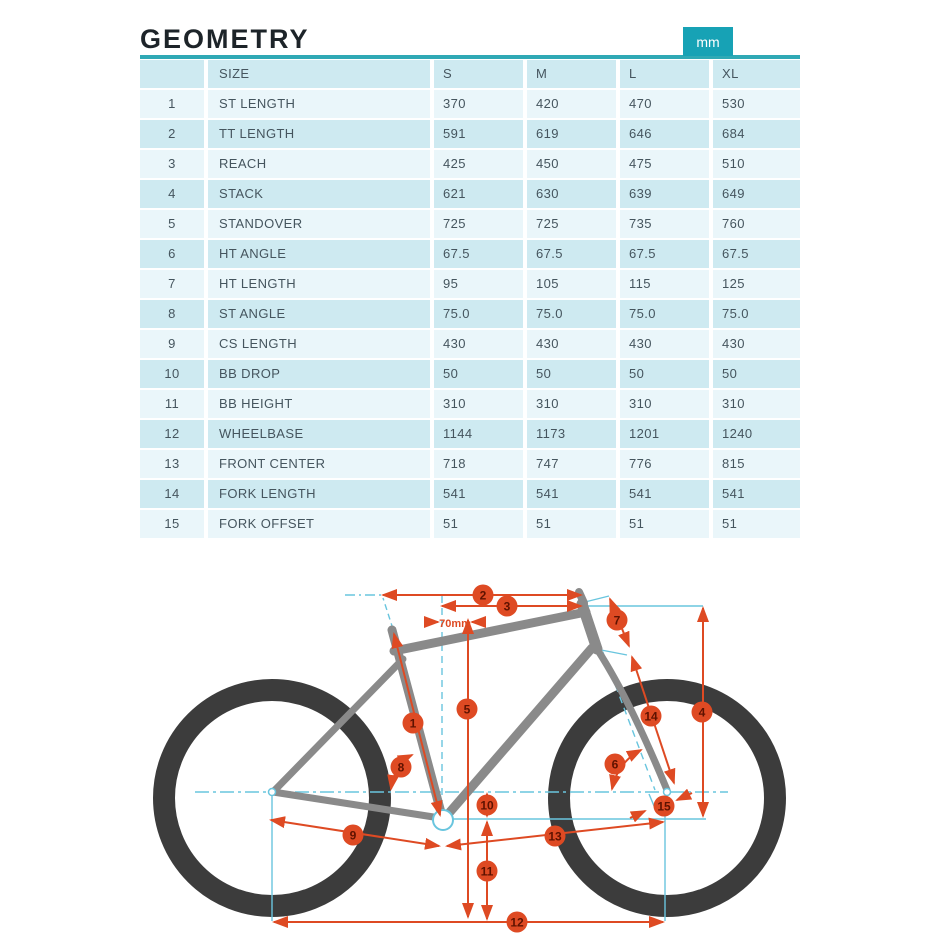 The width and height of the screenshot is (943, 943). What do you see at coordinates (664, 254) in the screenshot?
I see `value-cell-l: 67.5` at bounding box center [664, 254].